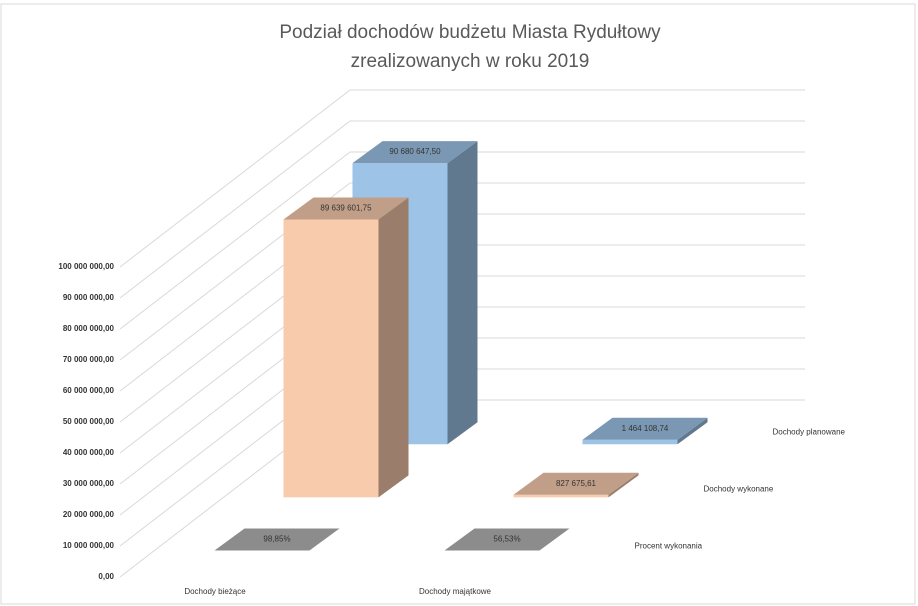  I want to click on value-label: 90 680 647,50, so click(415, 151).